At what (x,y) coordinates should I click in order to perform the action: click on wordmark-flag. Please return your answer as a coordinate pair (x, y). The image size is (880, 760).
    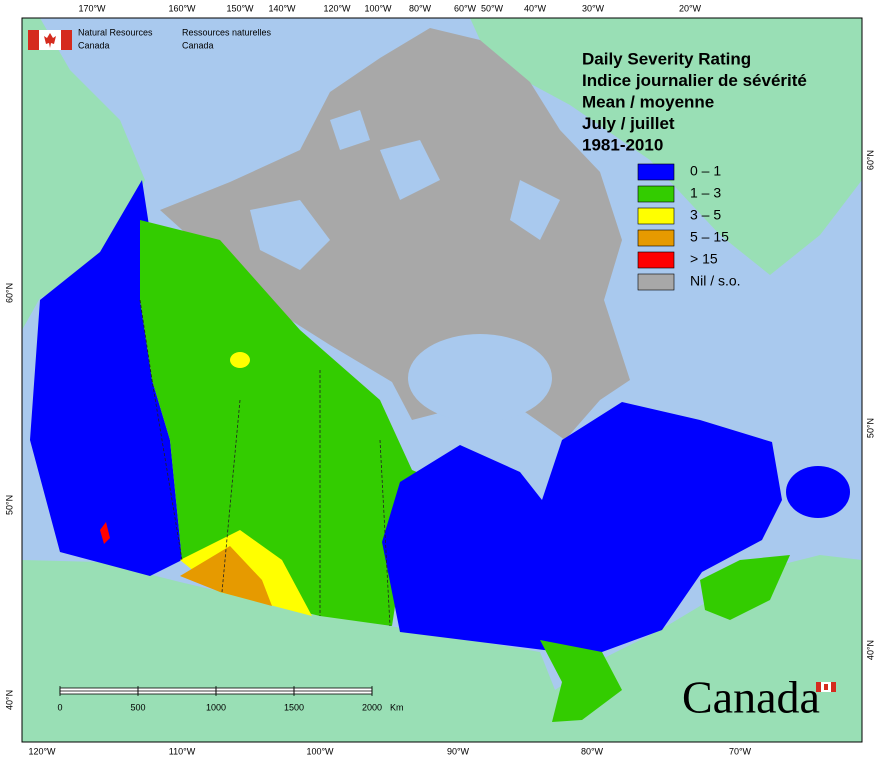
    Looking at the image, I should click on (826, 687).